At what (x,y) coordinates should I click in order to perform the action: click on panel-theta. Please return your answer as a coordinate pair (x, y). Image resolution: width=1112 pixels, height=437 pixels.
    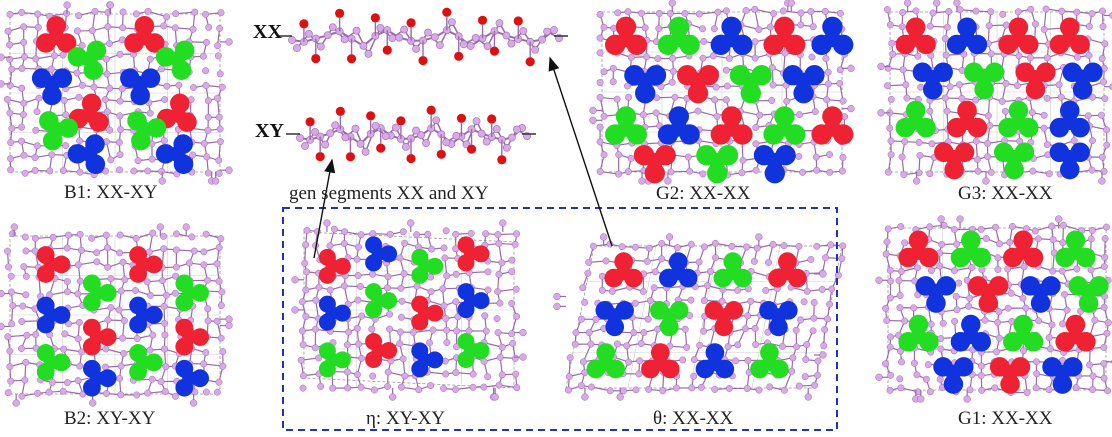
    Looking at the image, I should click on (700, 317).